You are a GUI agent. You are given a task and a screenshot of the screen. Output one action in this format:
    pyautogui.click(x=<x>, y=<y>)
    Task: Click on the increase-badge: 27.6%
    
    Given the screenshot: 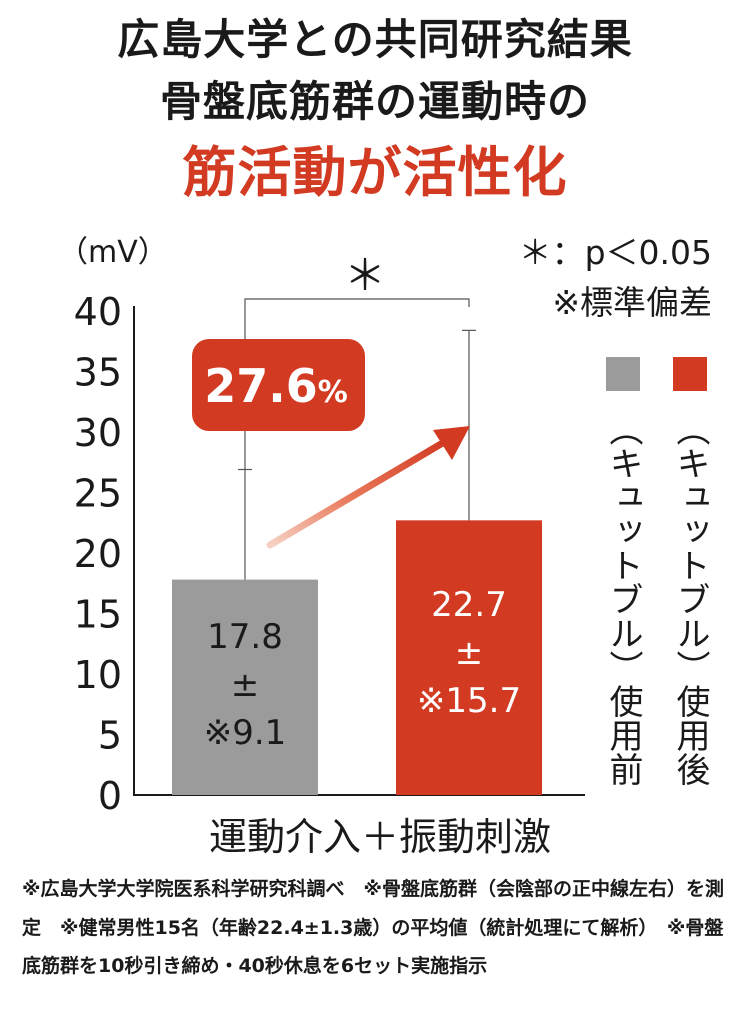 What is the action you would take?
    pyautogui.click(x=278, y=385)
    